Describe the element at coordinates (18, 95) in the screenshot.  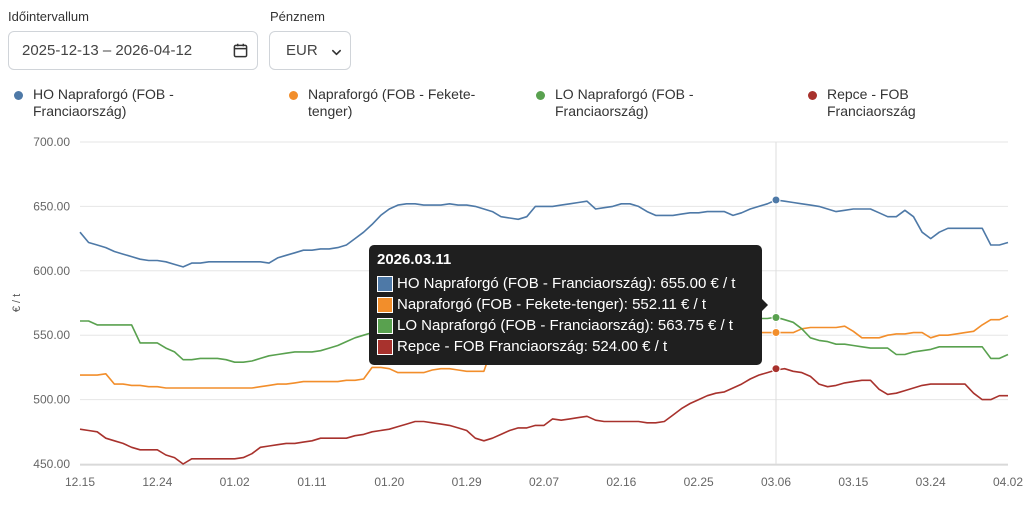
I see `legend-ho-dot` at that location.